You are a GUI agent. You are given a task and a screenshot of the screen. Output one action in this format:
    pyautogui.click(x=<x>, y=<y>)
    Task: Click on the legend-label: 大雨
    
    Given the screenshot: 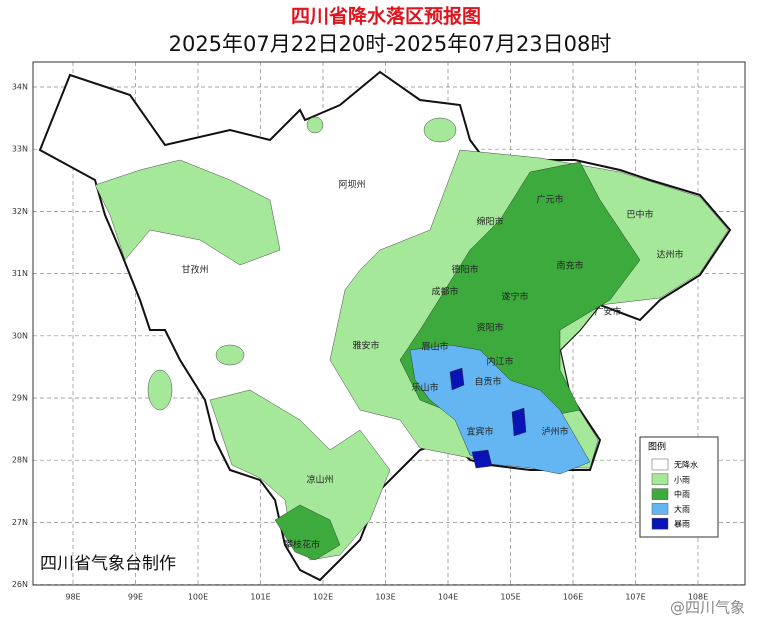 What is the action you would take?
    pyautogui.click(x=682, y=509)
    